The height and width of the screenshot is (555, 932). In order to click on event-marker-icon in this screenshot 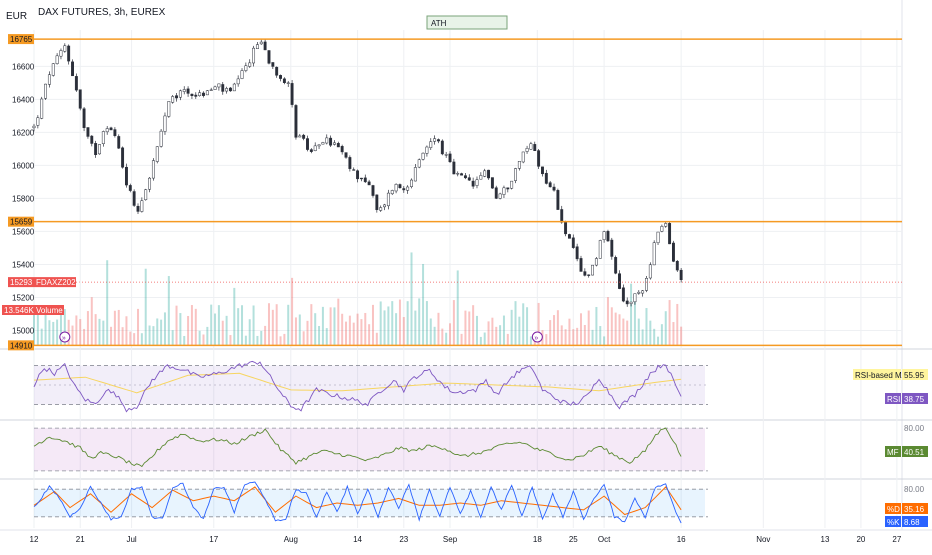, I will do `click(65, 337)`.